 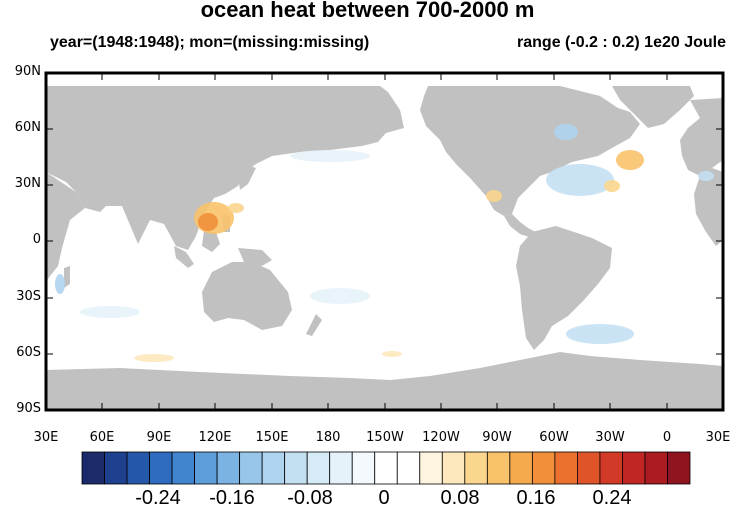 I want to click on warm-anomaly-north-atlantic, so click(x=630, y=160).